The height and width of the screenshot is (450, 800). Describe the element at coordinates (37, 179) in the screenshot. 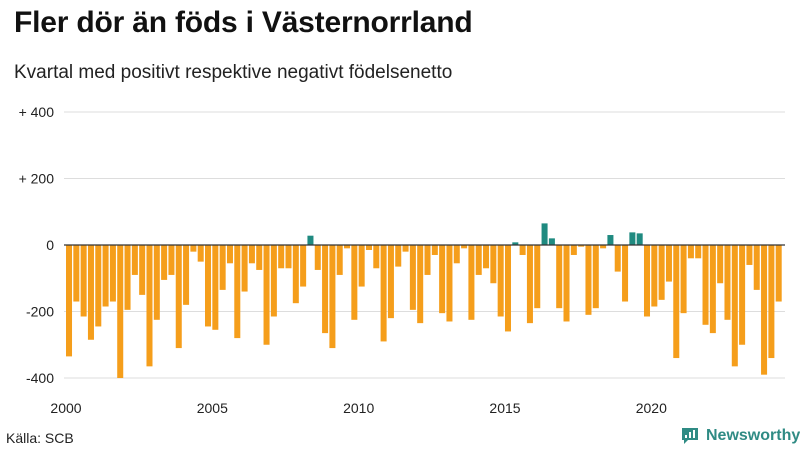

I see `y-tick-label: + 200` at that location.